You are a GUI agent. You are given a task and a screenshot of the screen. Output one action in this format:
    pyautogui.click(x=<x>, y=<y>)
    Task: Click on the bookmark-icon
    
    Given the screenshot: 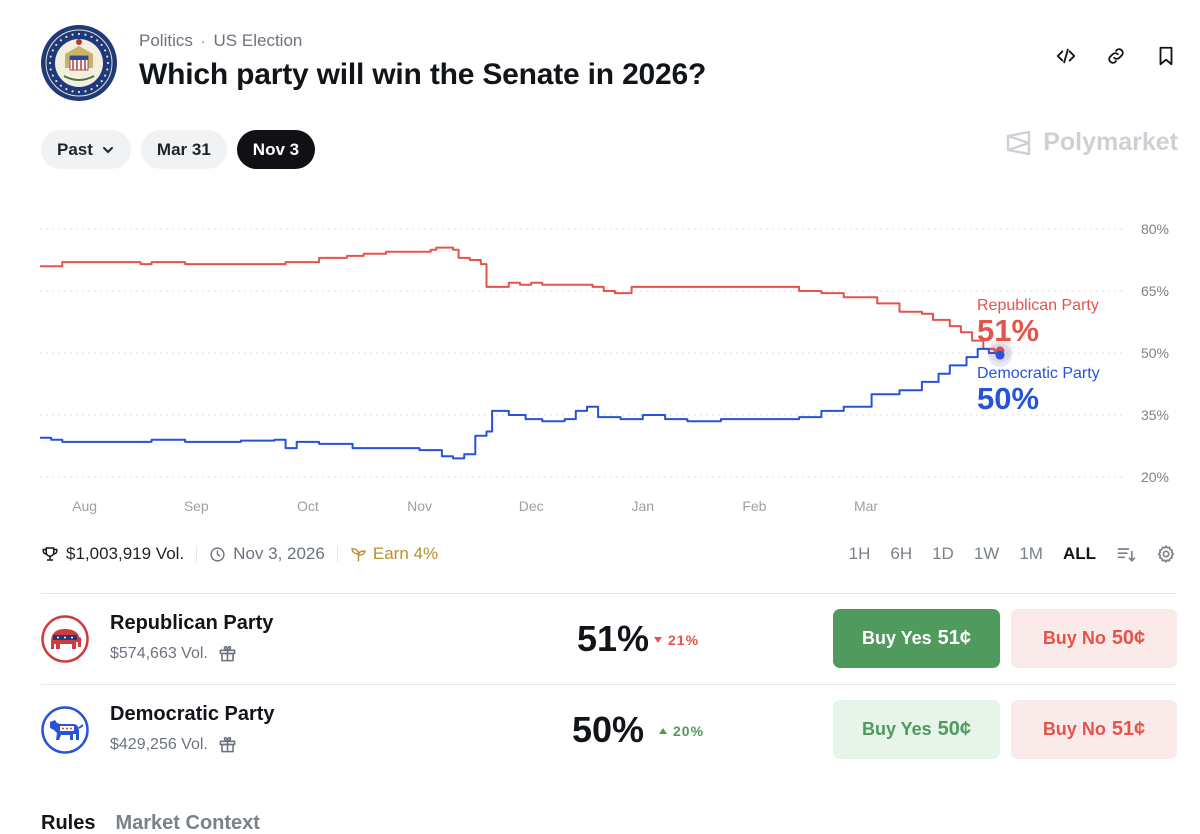 What is the action you would take?
    pyautogui.click(x=1166, y=56)
    